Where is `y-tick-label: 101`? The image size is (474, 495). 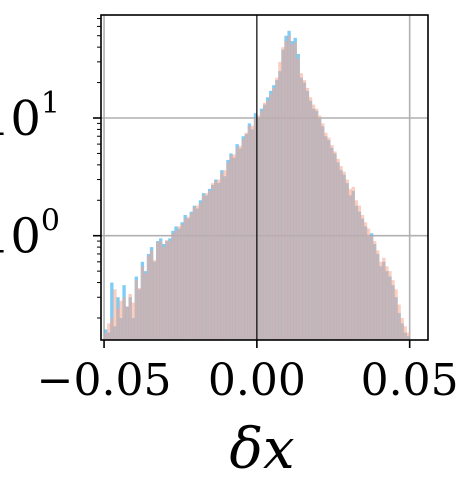 y-tick-label: 101 is located at coordinates (30, 116).